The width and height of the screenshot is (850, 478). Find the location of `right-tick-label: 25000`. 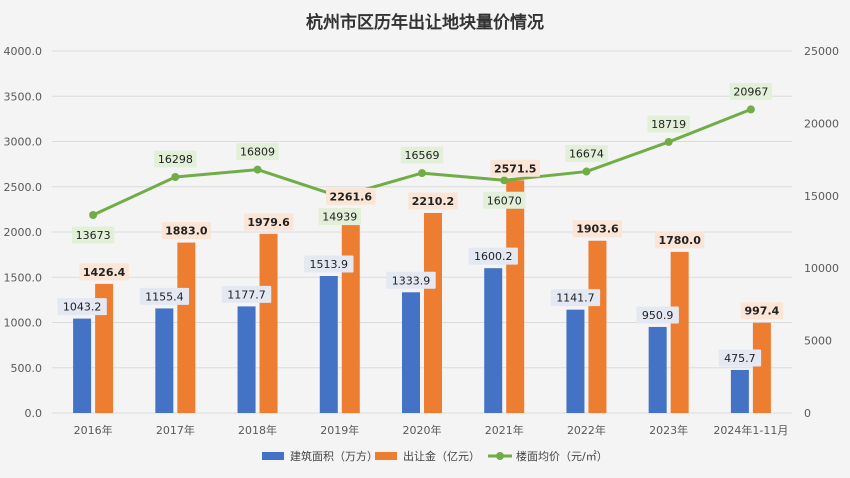

right-tick-label: 25000 is located at coordinates (821, 51).